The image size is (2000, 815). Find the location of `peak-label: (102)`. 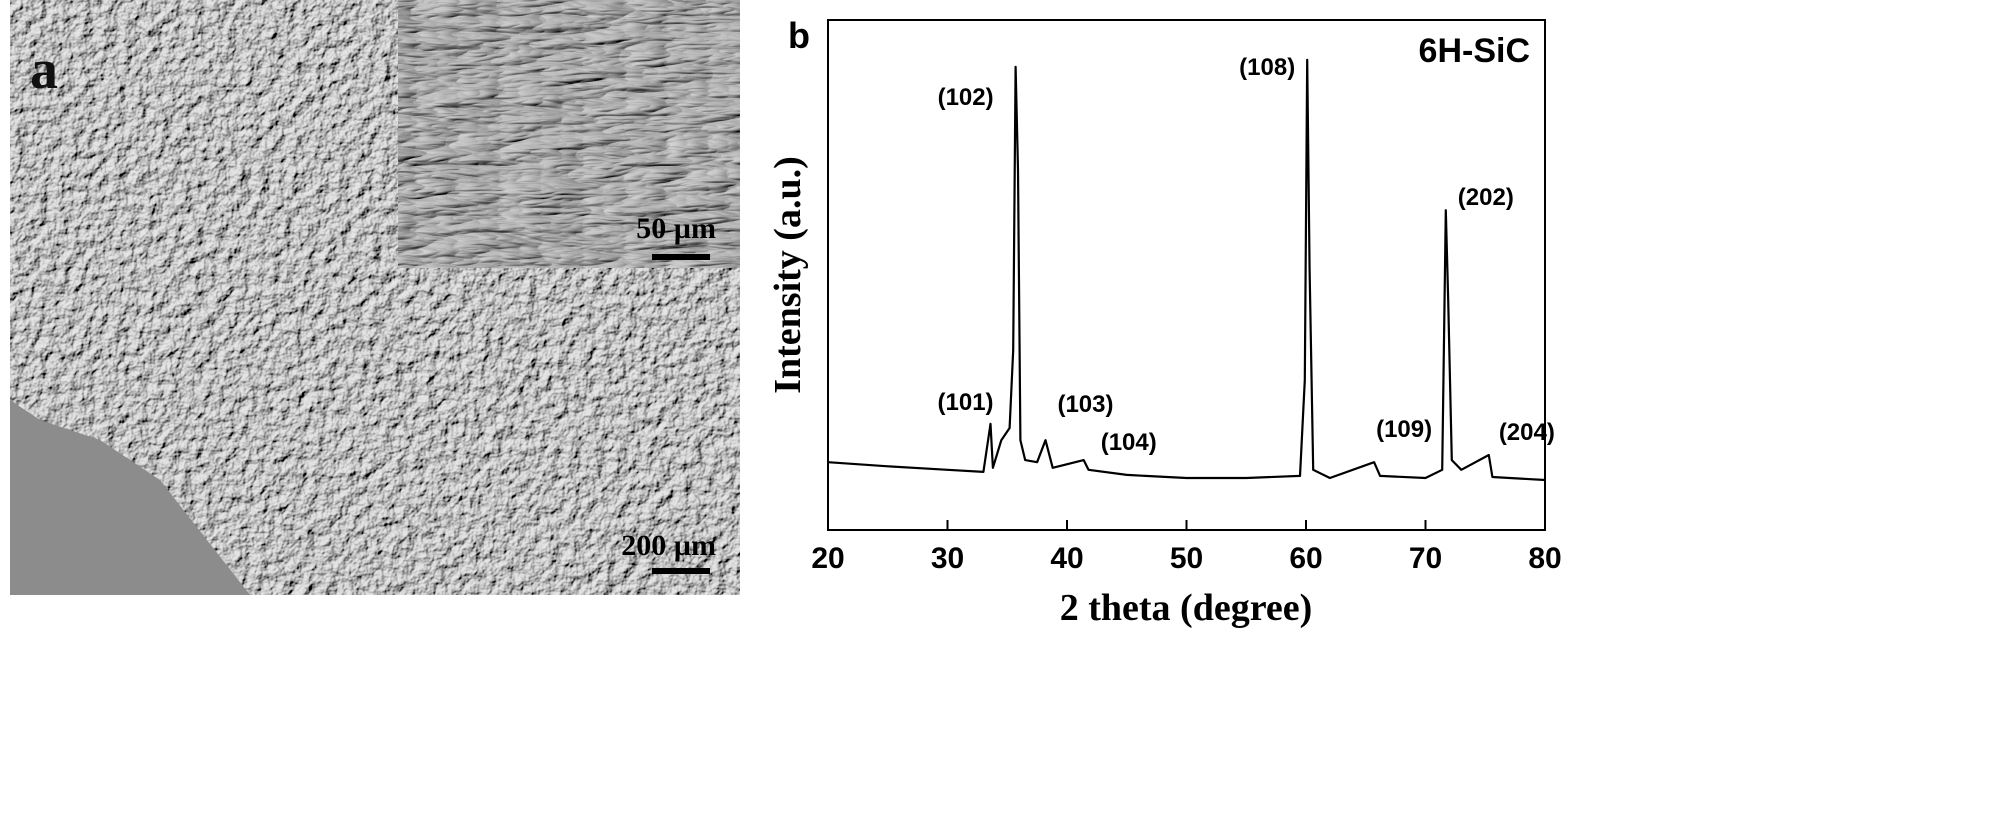

peak-label: (102) is located at coordinates (966, 97).